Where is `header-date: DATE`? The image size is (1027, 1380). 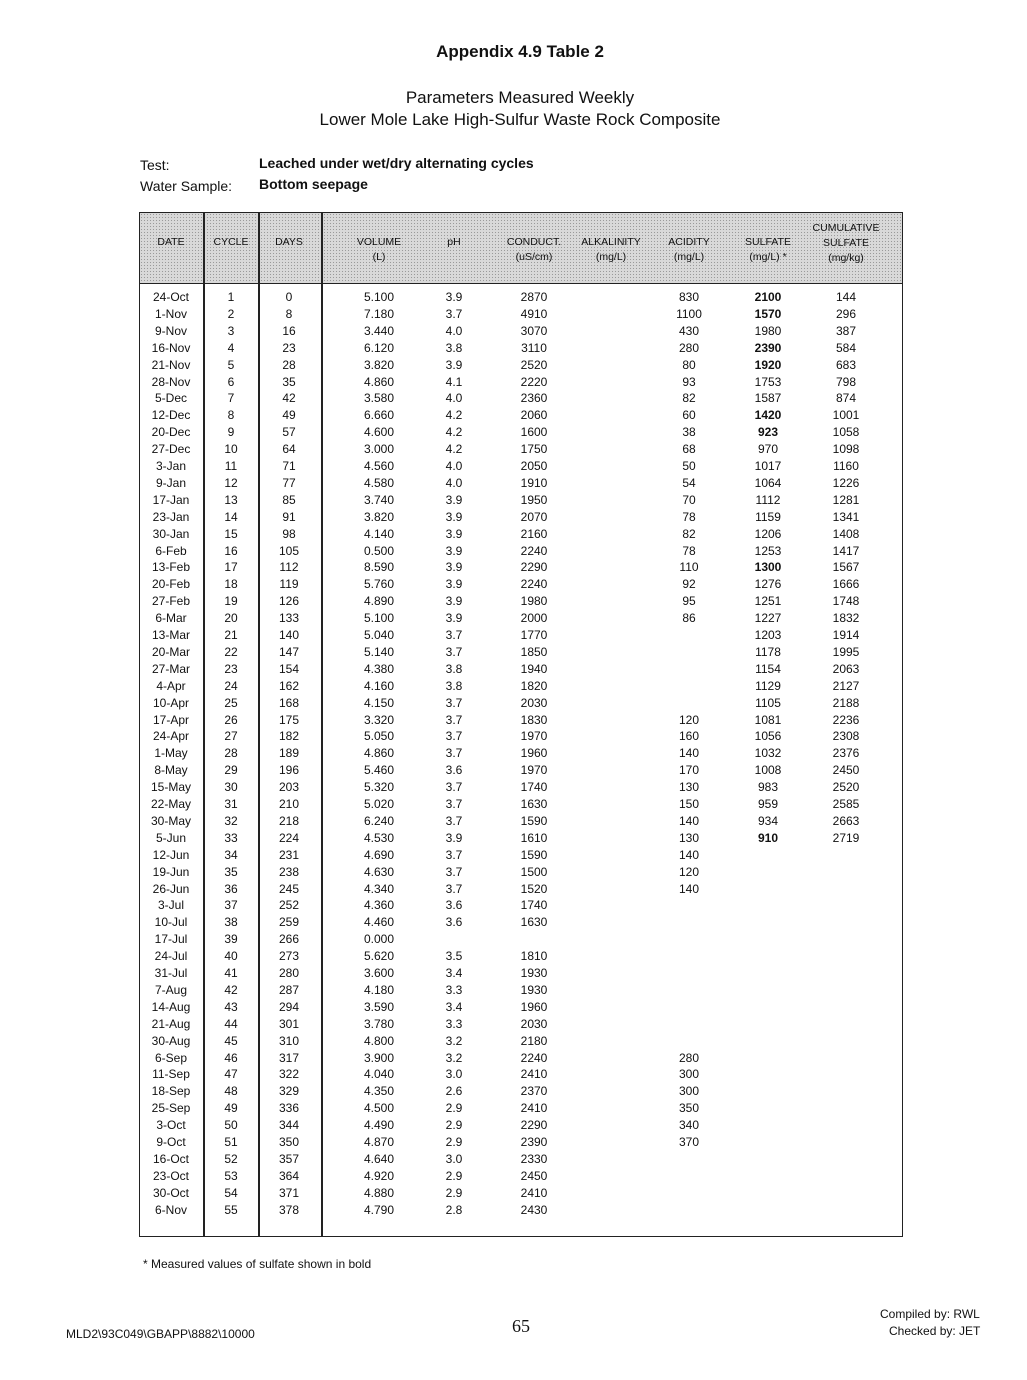
header-date: DATE is located at coordinates (171, 242).